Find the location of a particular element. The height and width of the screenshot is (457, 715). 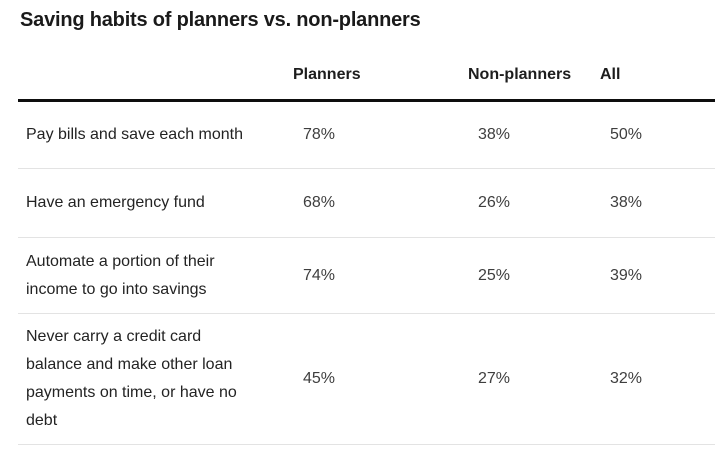

row-label-text: Pay bills and save each month is located at coordinates (135, 134).